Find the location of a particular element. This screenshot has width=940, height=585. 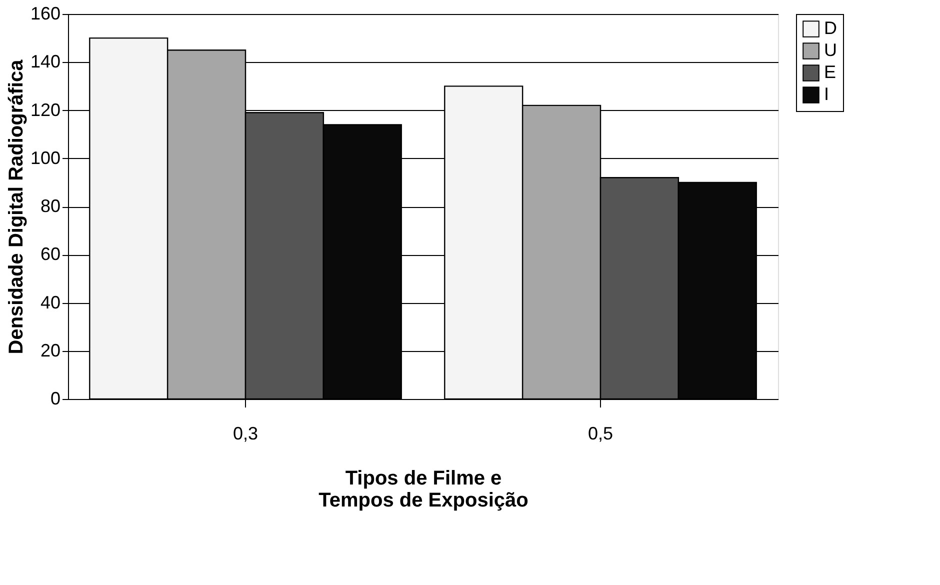

y-tick-label: 20 is located at coordinates (50, 350).